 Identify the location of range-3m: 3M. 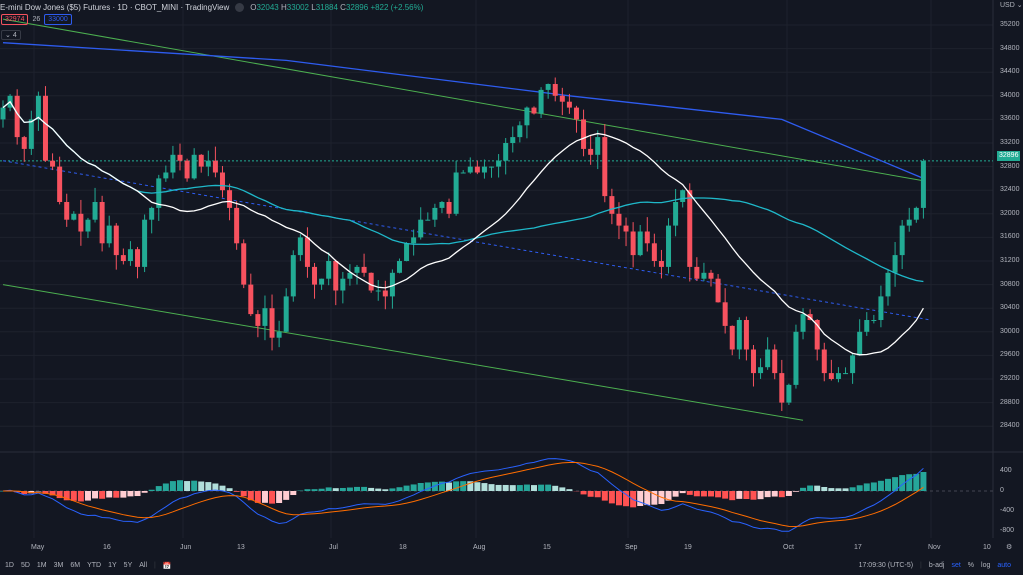
(58, 565).